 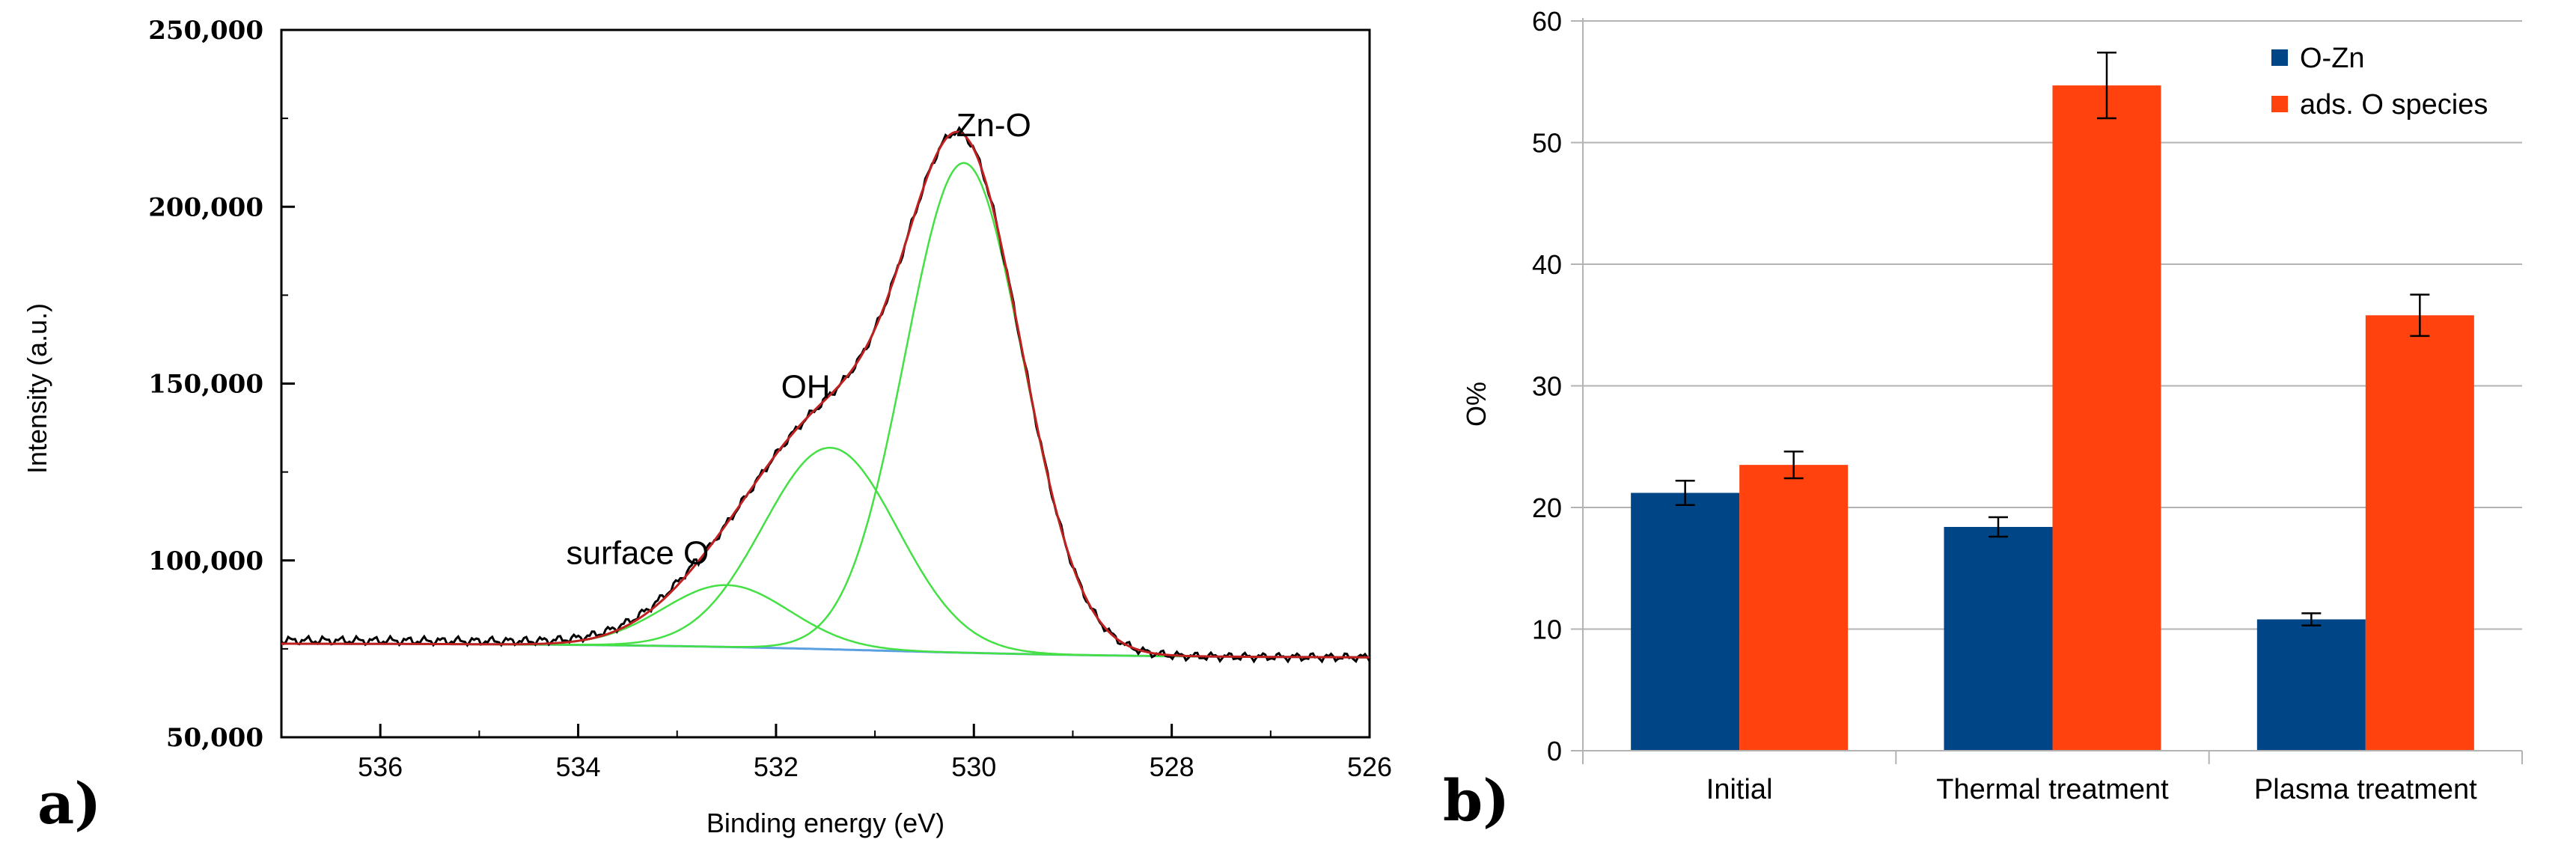 I want to click on y-tick-label: 20, so click(x=1547, y=507).